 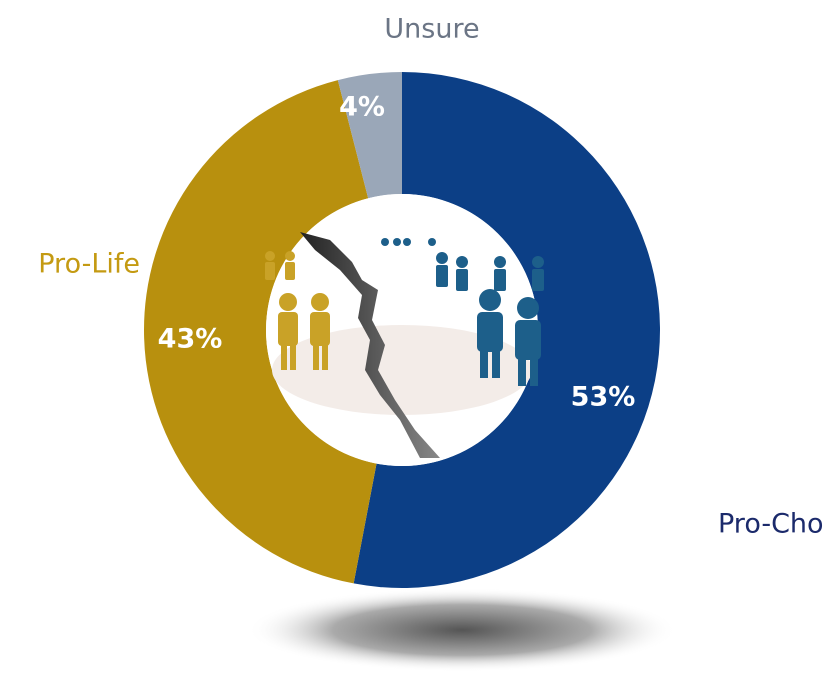 What do you see at coordinates (369, 135) in the screenshot?
I see `donut-segment` at bounding box center [369, 135].